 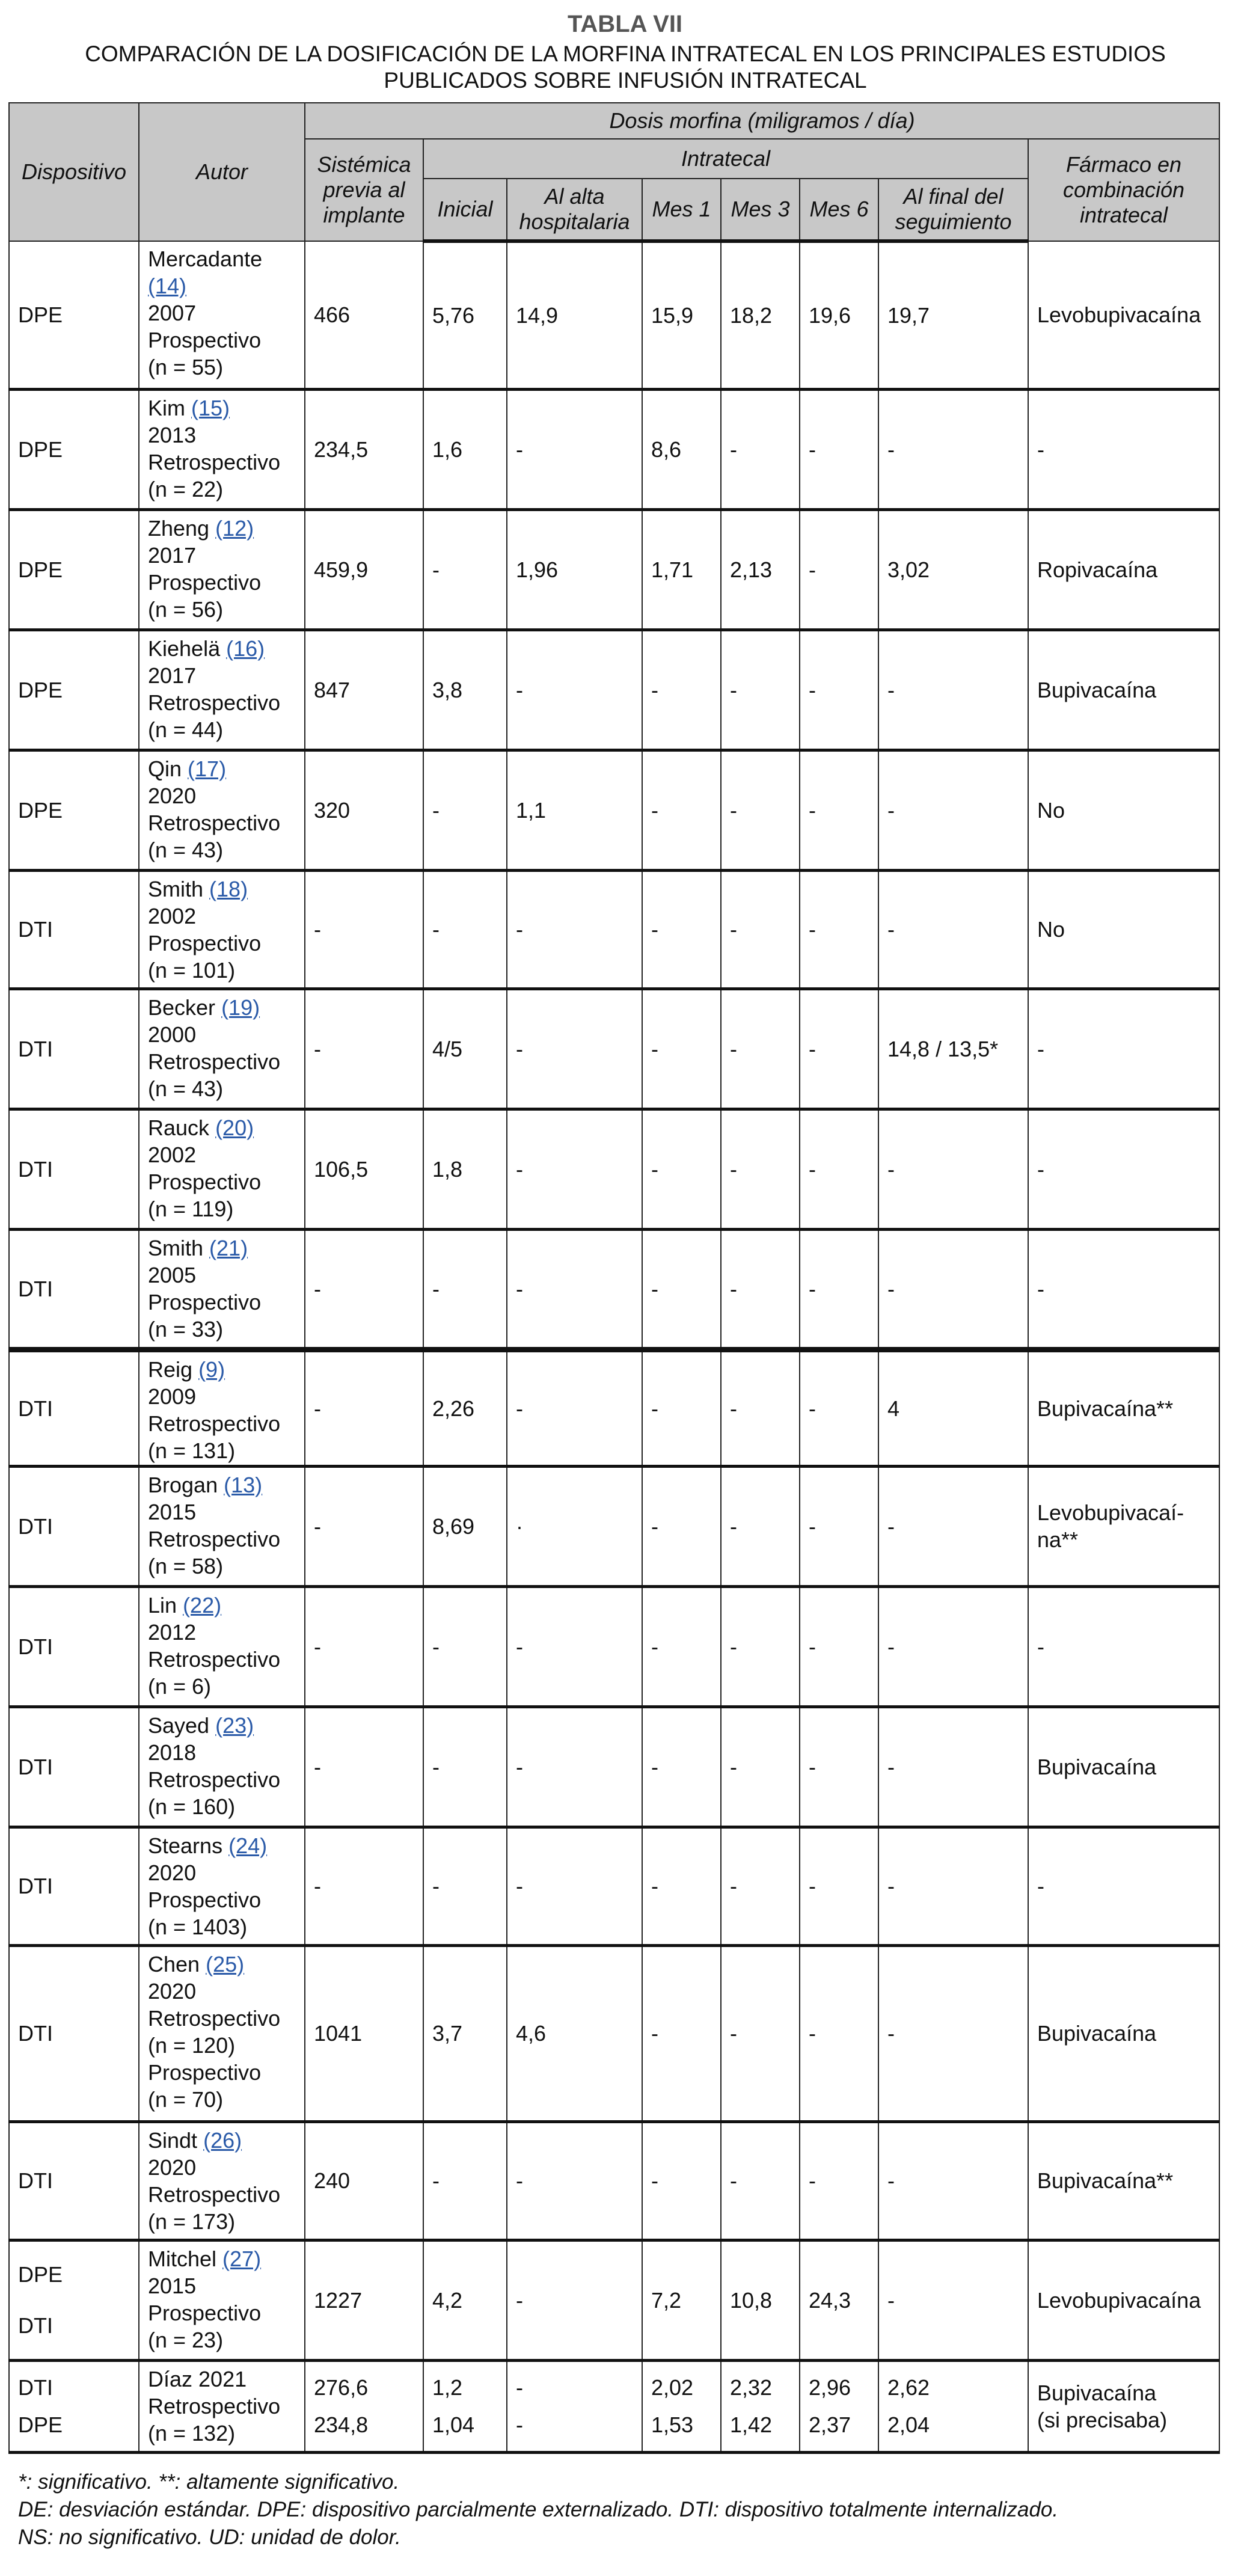 I want to click on reference-link: (18), so click(x=228, y=888).